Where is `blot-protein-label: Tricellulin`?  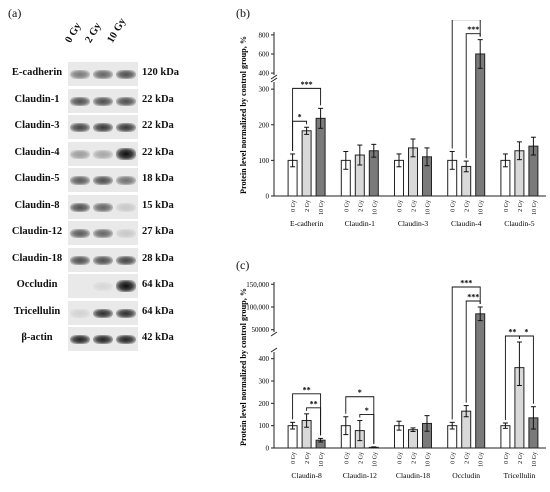
blot-protein-label: Tricellulin is located at coordinates (37, 311).